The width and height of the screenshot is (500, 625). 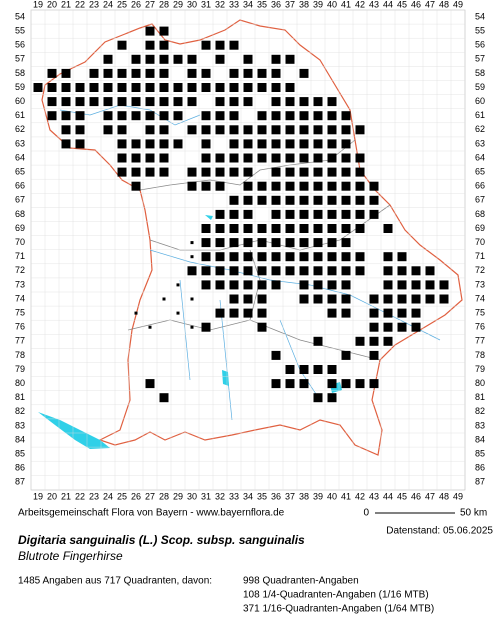 I want to click on column-label: 20, so click(x=52, y=4).